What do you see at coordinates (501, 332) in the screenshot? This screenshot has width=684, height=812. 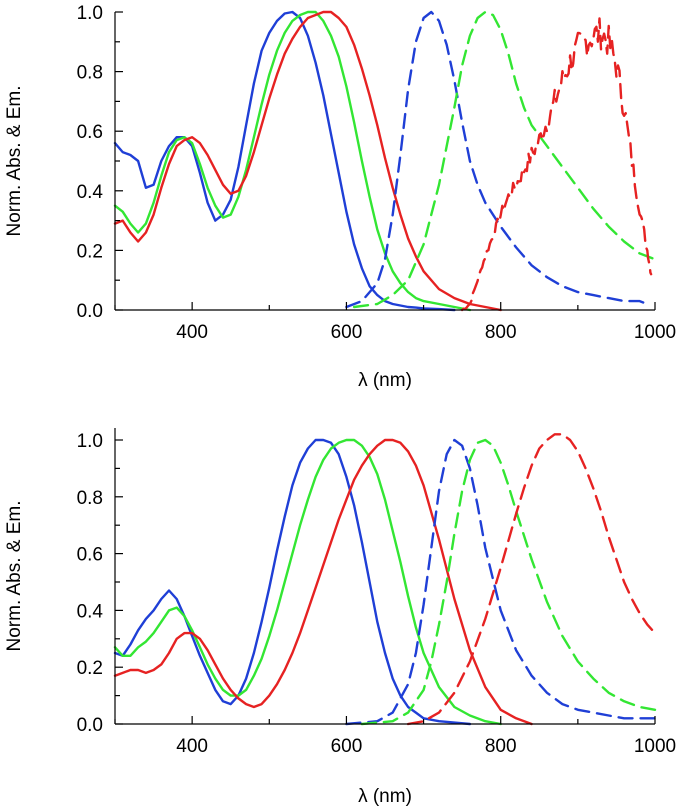 I see `top-panel-x-tick-label: 800` at bounding box center [501, 332].